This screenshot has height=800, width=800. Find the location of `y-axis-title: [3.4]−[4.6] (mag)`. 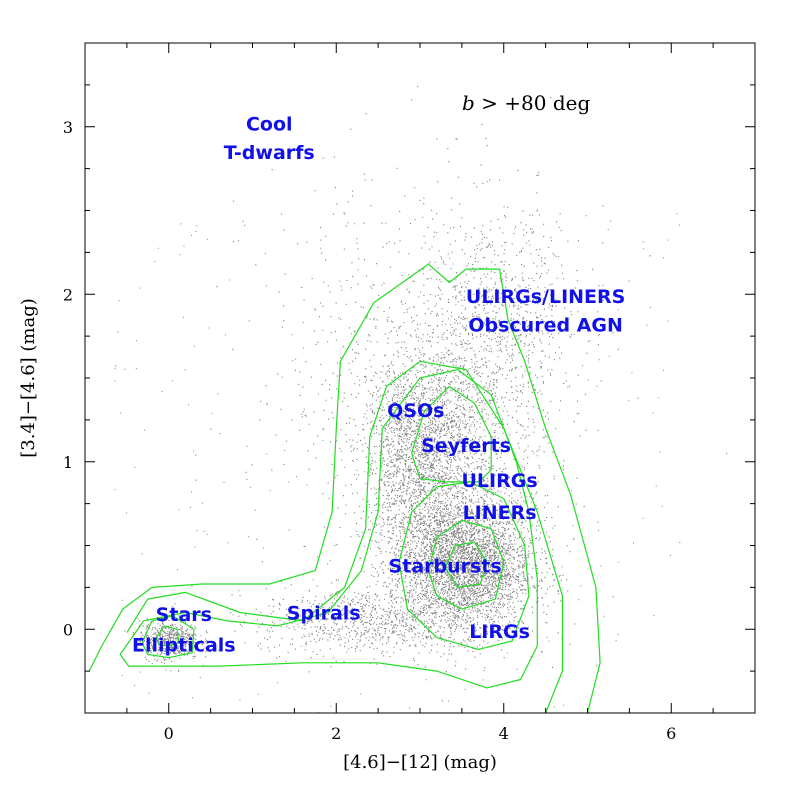

y-axis-title: [3.4]−[4.6] (mag) is located at coordinates (28, 378).